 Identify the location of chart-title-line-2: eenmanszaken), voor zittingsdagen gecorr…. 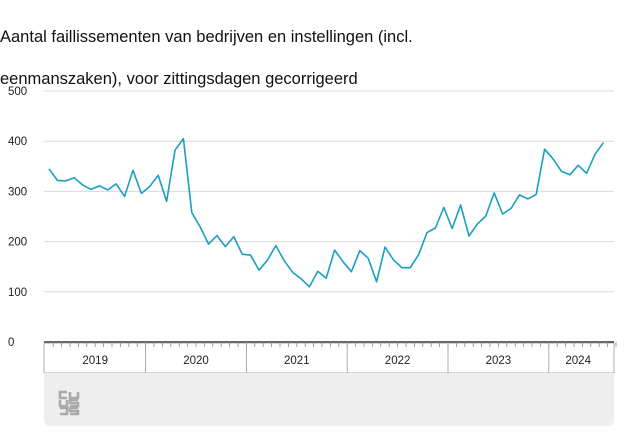
(179, 79).